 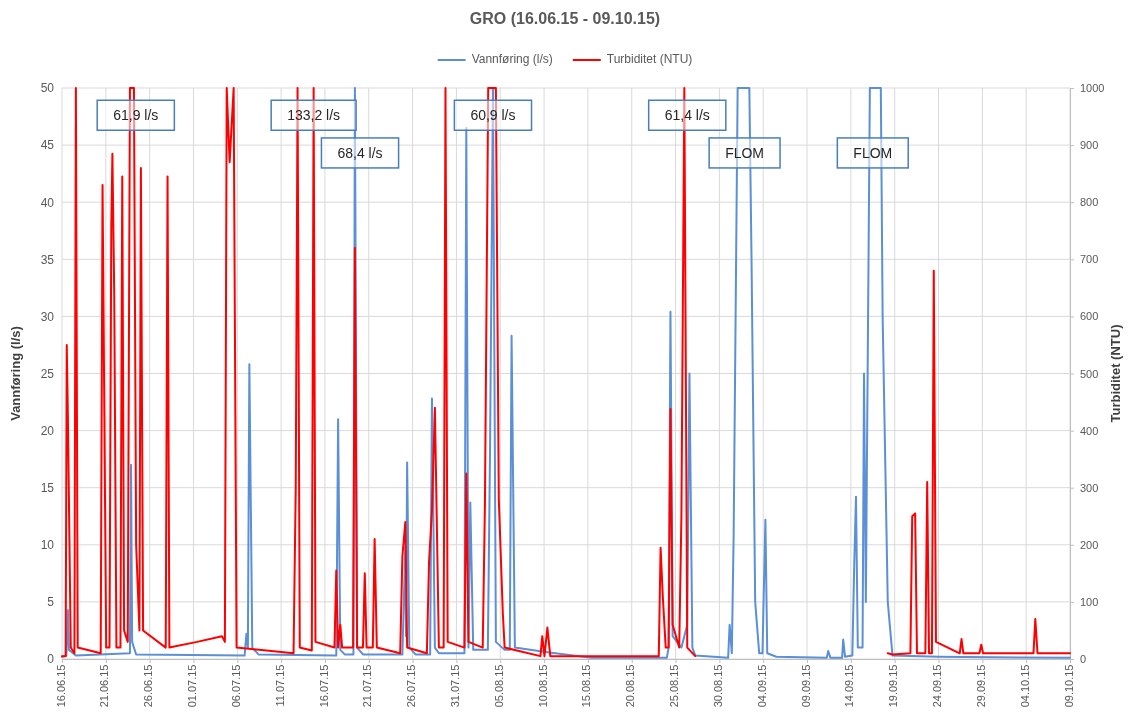 I want to click on chart-title: GRO (16.06.15 - 09.10.15), so click(x=565, y=18).